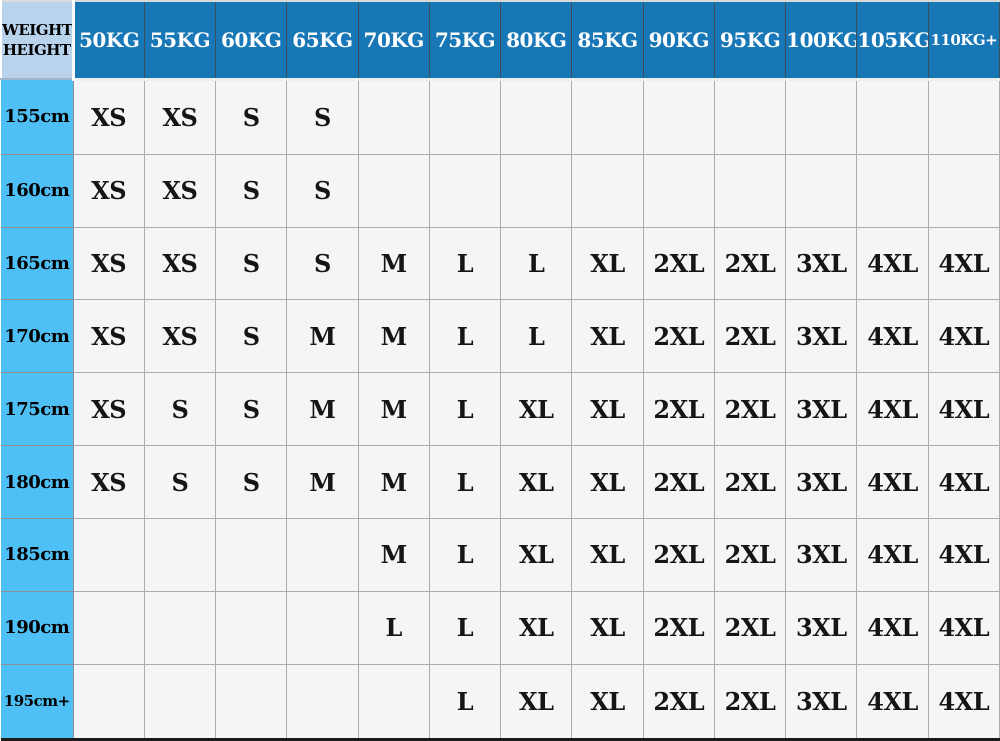  What do you see at coordinates (322, 41) in the screenshot?
I see `weight-header-65kg: 65KG` at bounding box center [322, 41].